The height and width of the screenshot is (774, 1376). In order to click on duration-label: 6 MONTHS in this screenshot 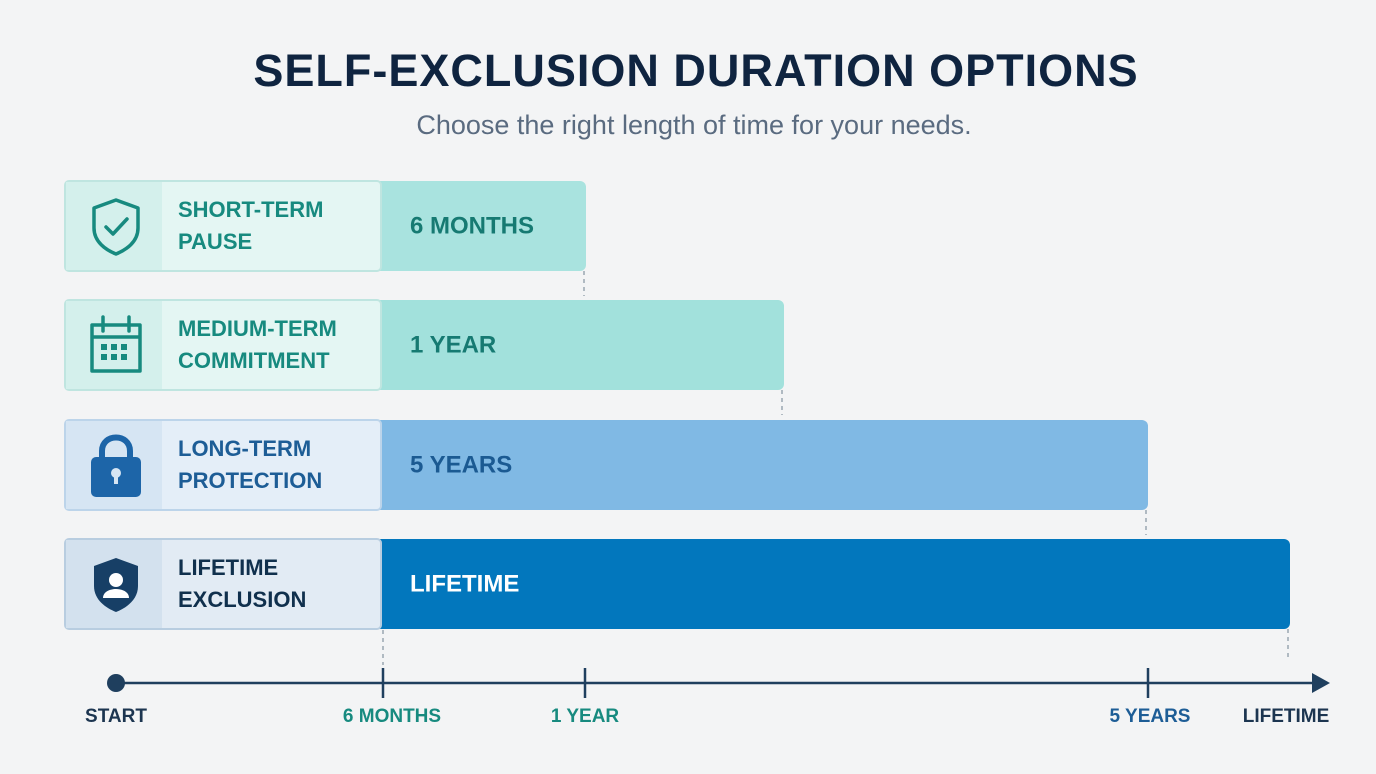, I will do `click(472, 225)`.